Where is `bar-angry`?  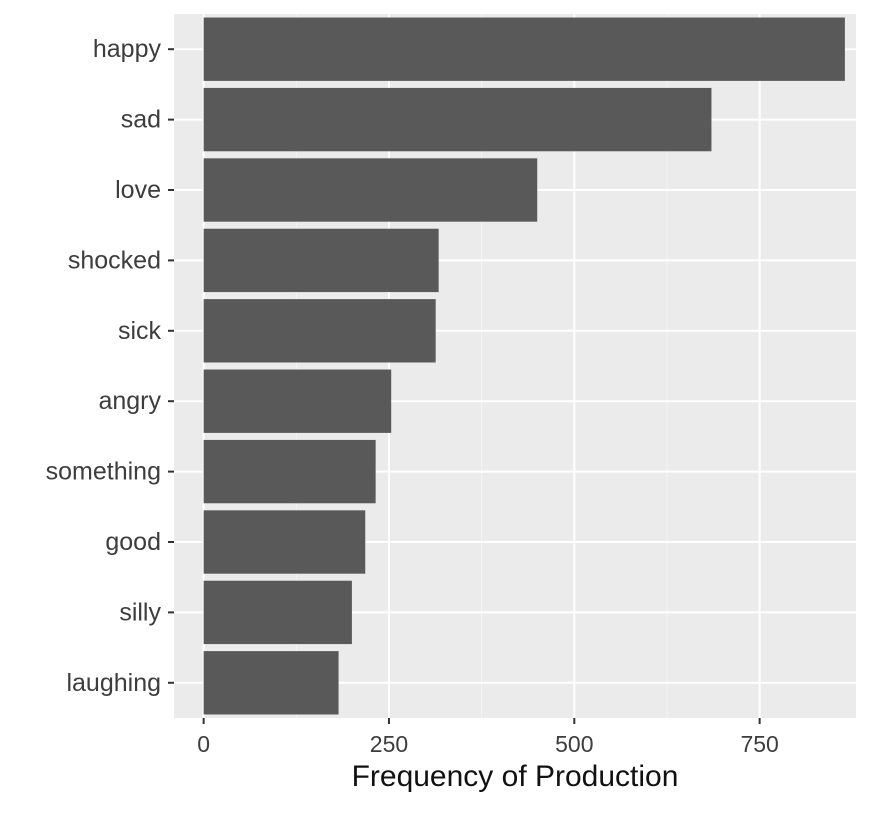 bar-angry is located at coordinates (297, 401).